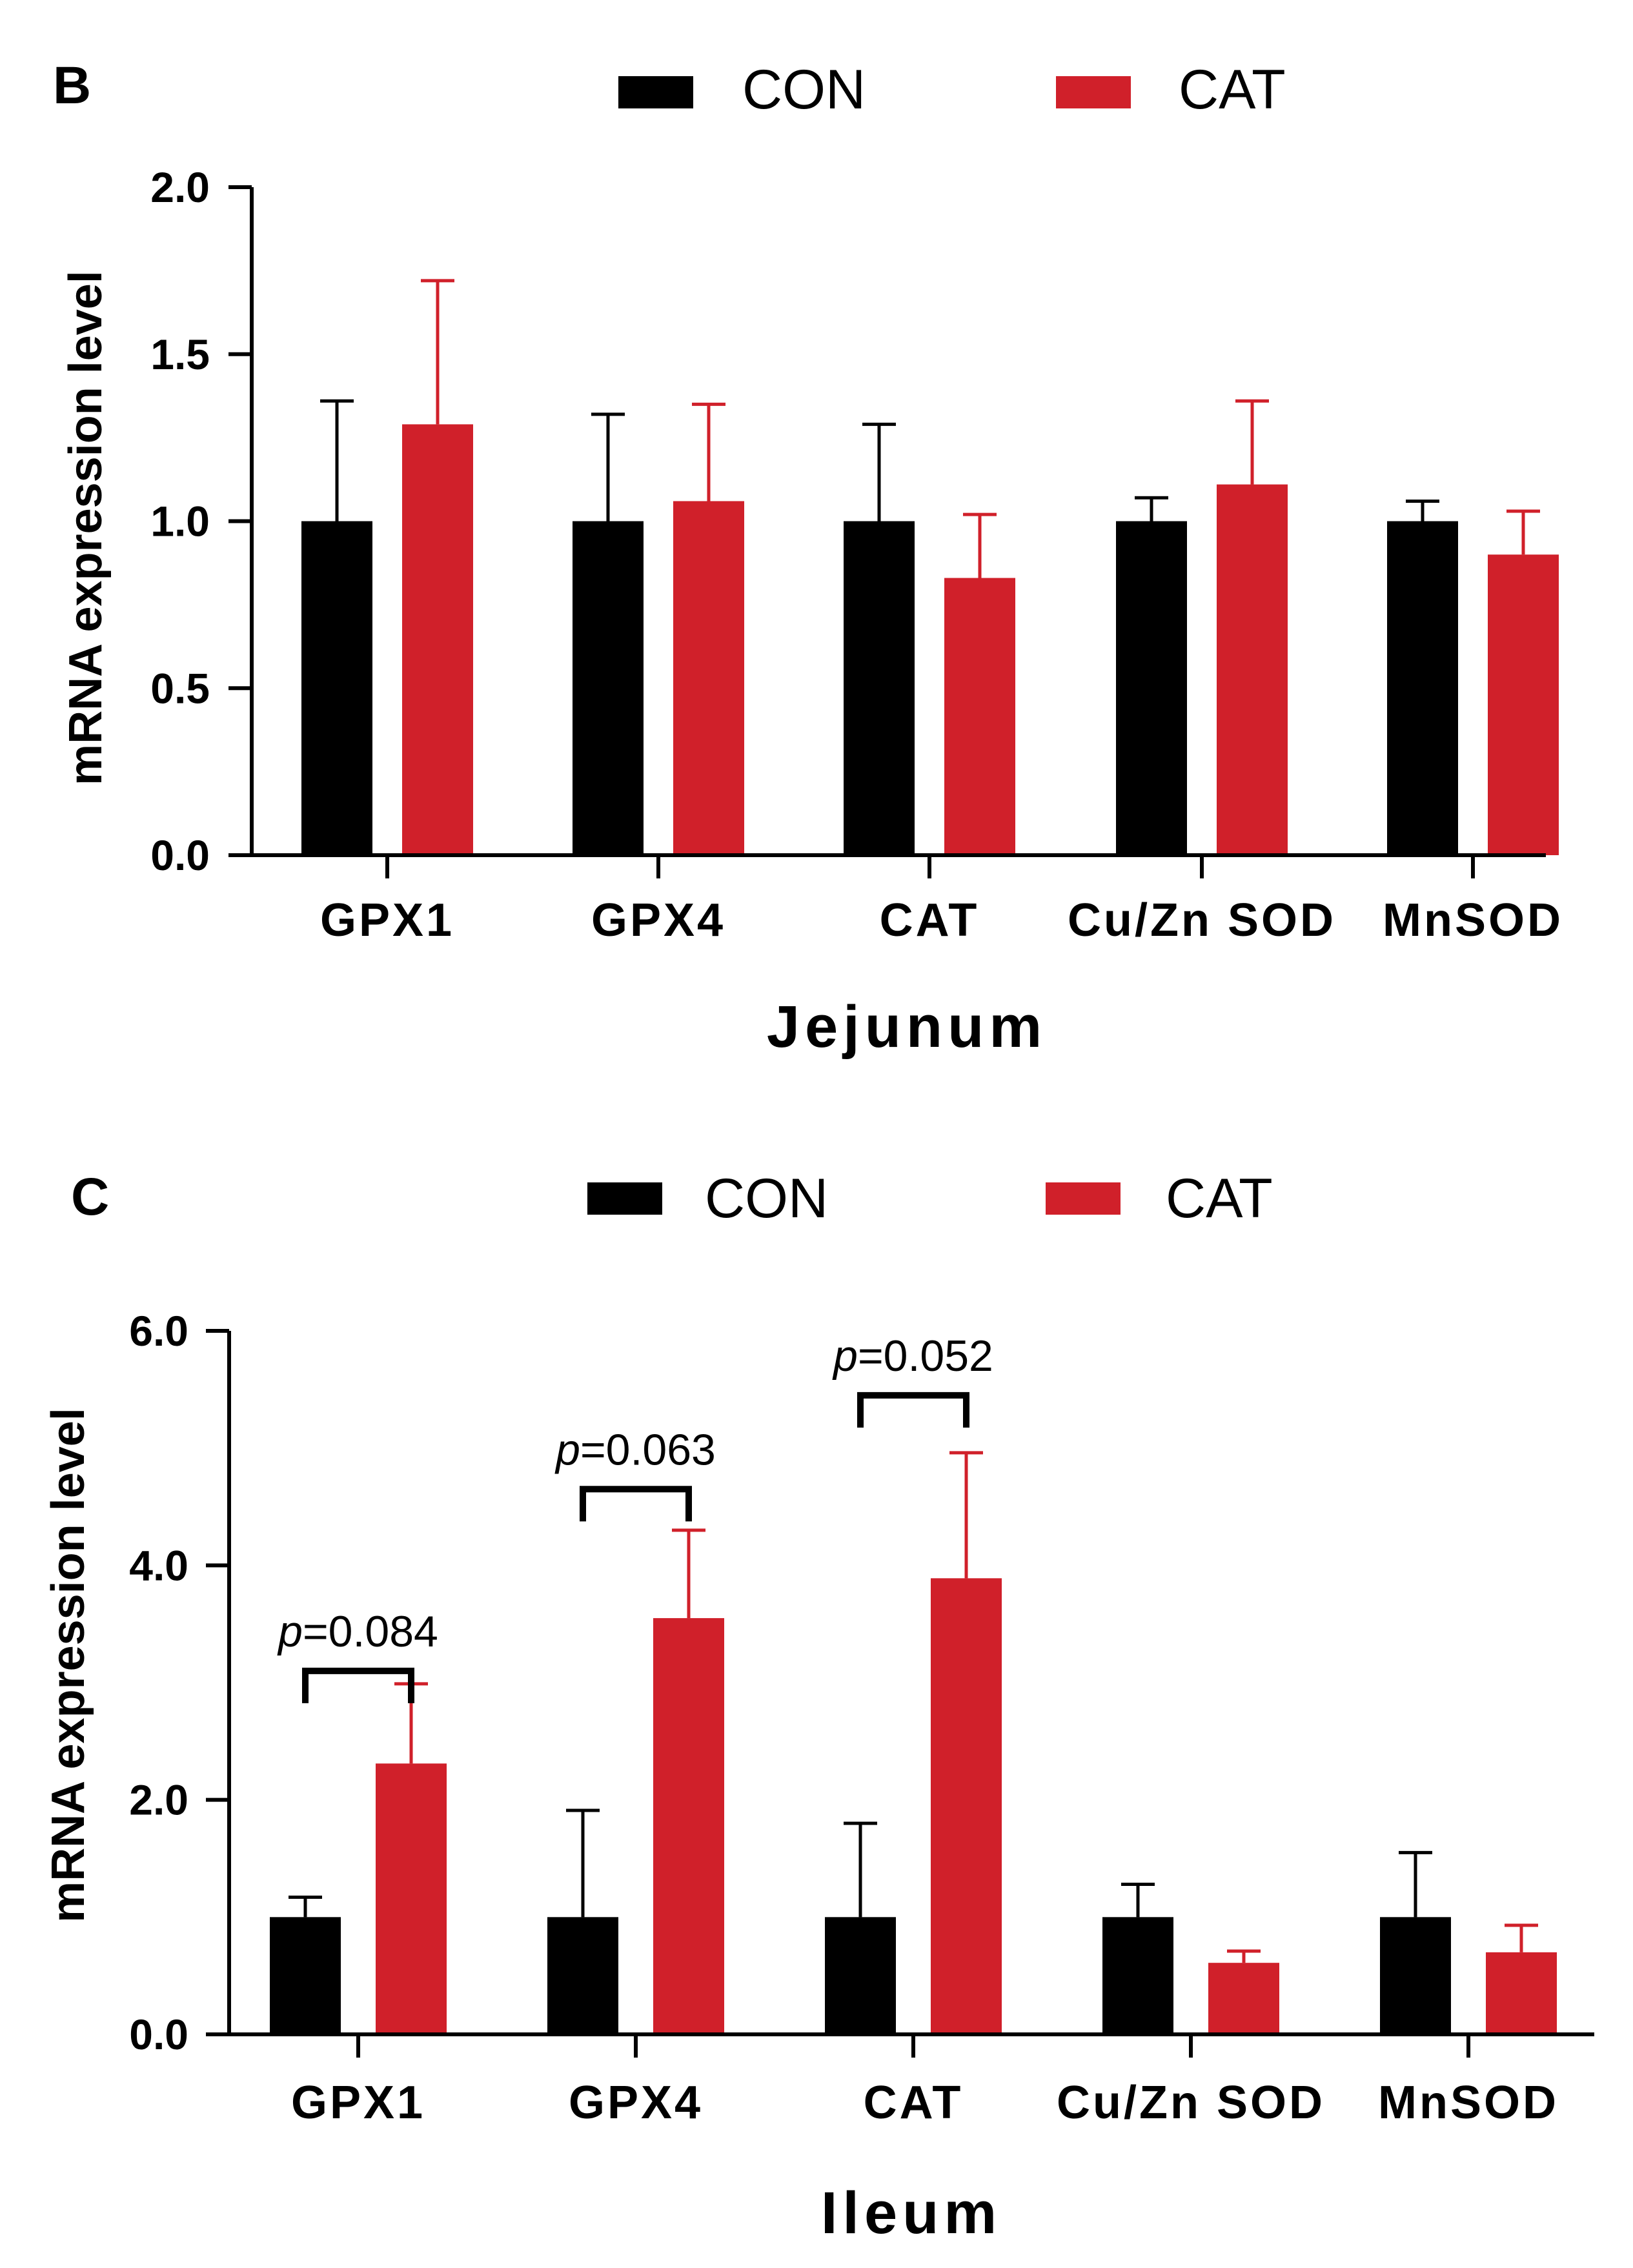 This screenshot has height=2268, width=1633. I want to click on y-tick-label: 1.5, so click(180, 354).